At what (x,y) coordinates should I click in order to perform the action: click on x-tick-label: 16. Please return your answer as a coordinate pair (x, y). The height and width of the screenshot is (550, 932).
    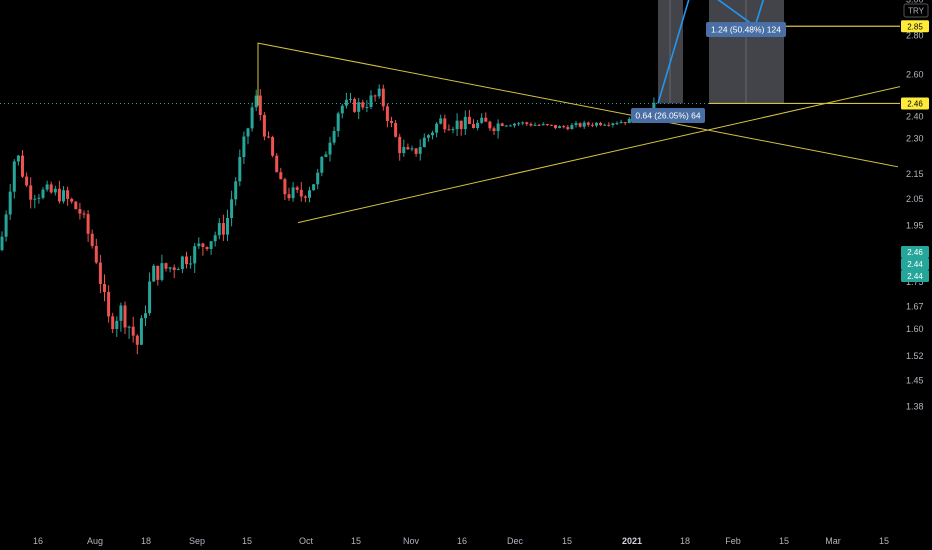
    Looking at the image, I should click on (462, 541).